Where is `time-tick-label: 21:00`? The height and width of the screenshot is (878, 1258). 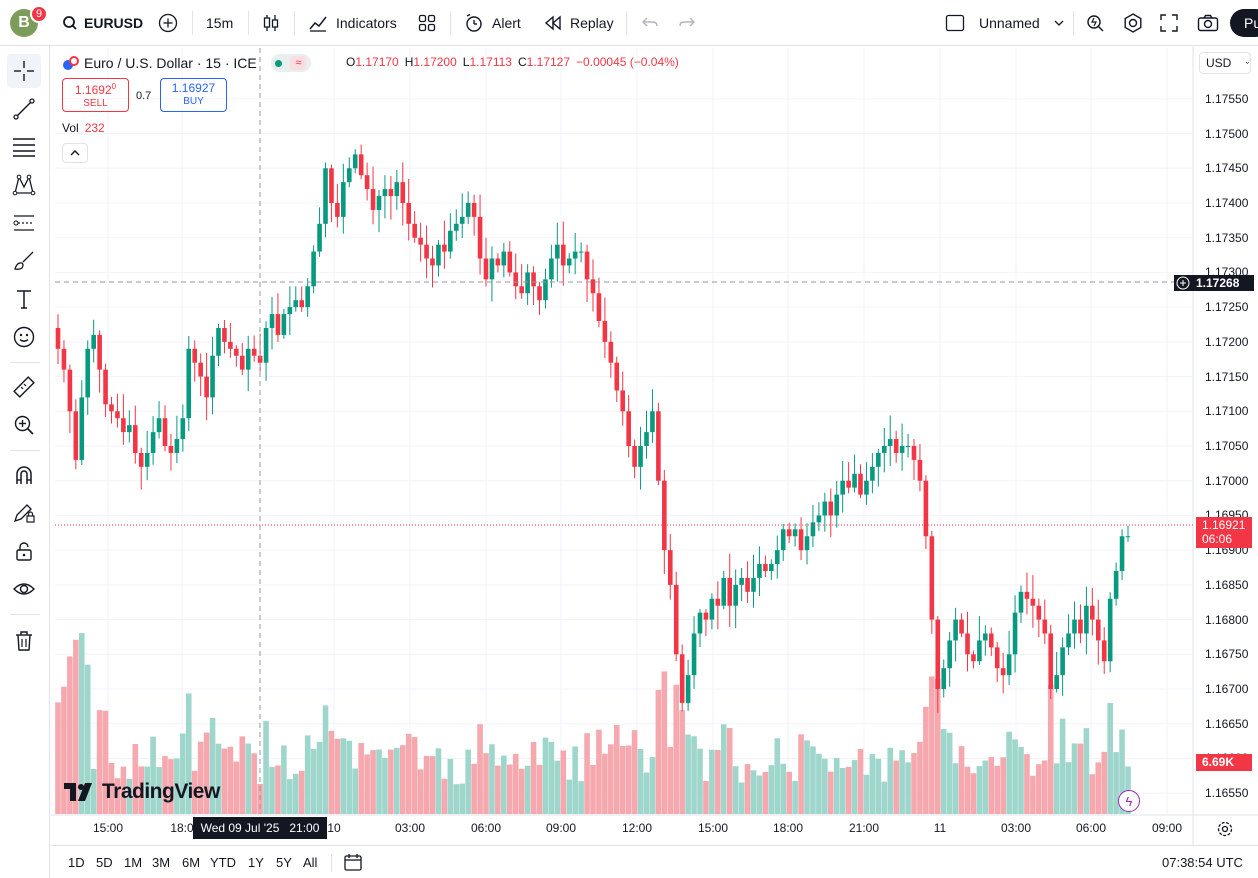 time-tick-label: 21:00 is located at coordinates (864, 828).